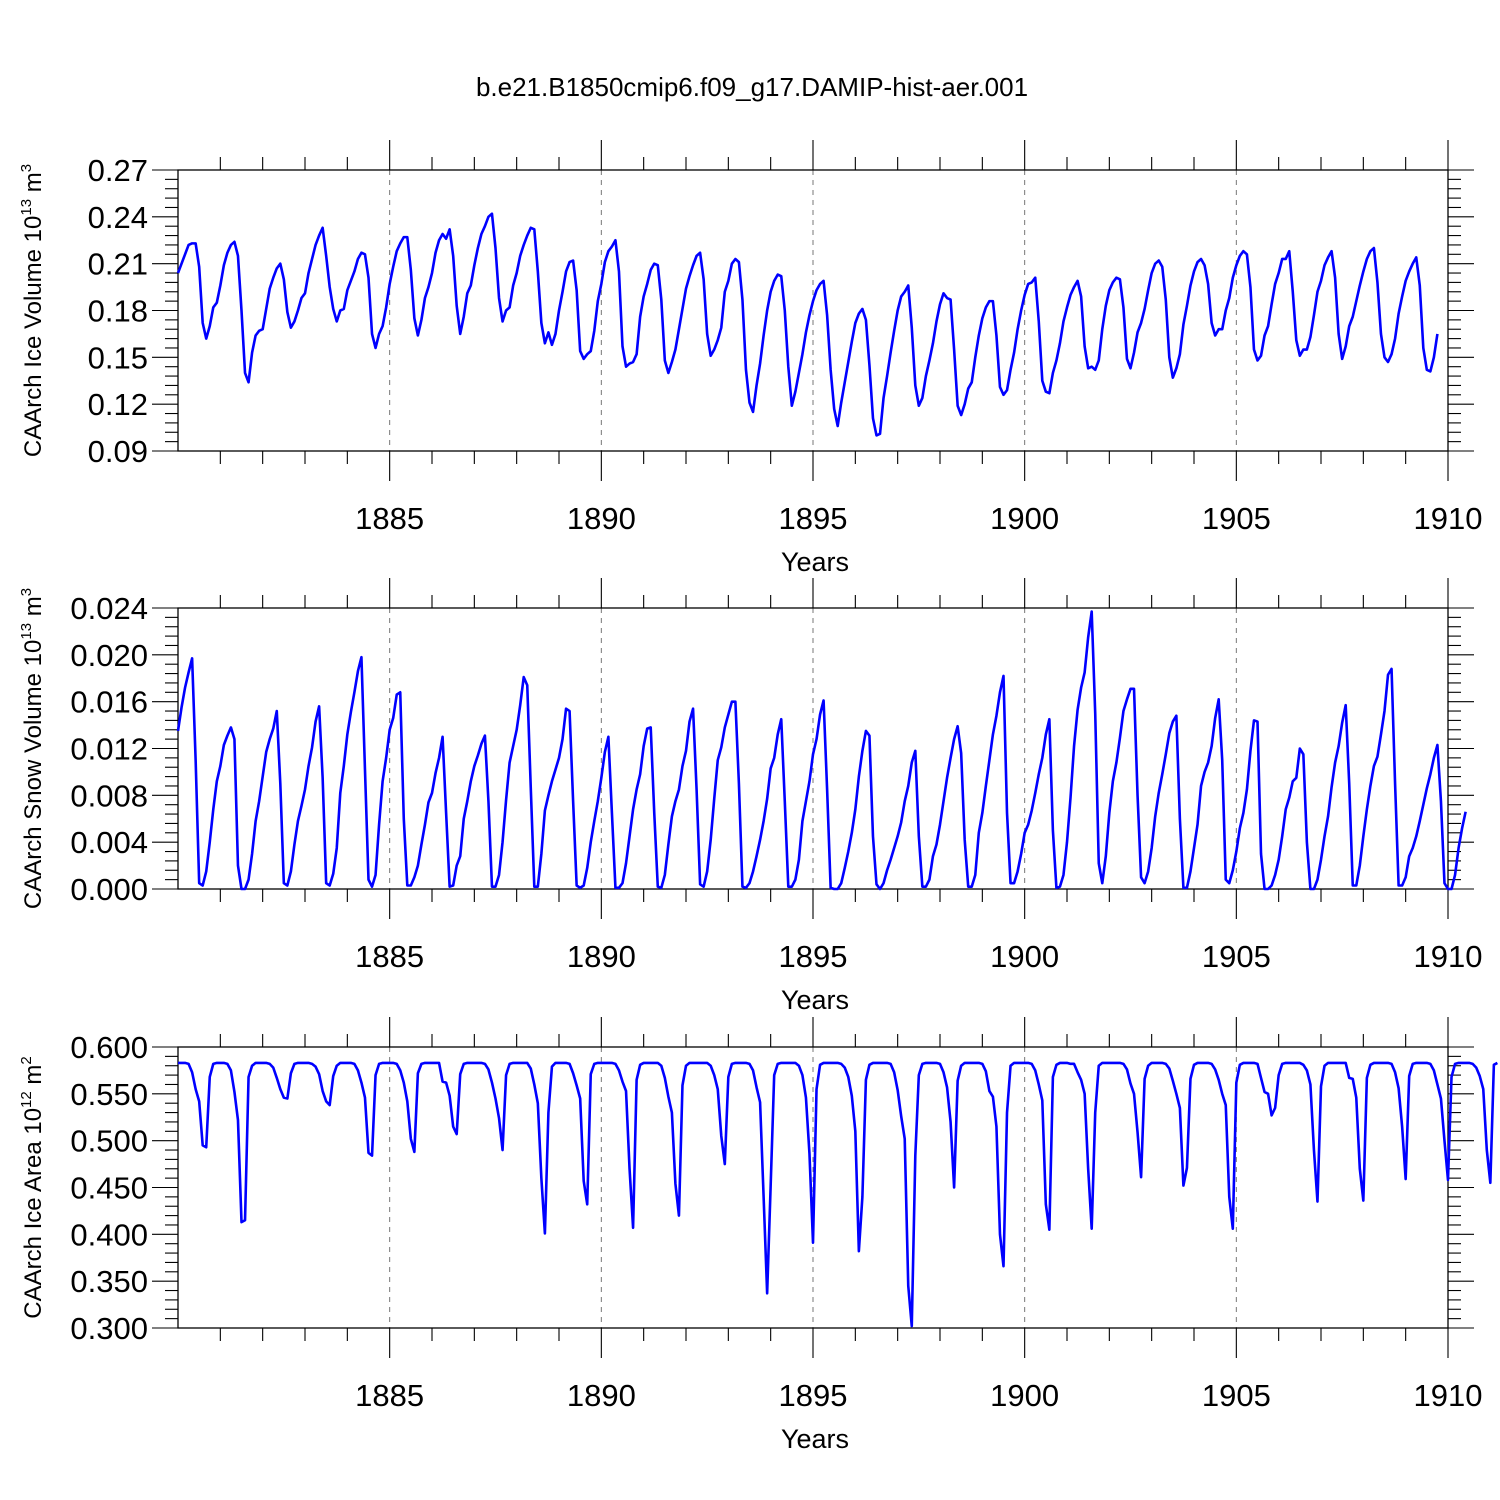 This screenshot has width=1500, height=1500. Describe the element at coordinates (109, 1281) in the screenshot. I see `y-tick-label: 0.350` at that location.